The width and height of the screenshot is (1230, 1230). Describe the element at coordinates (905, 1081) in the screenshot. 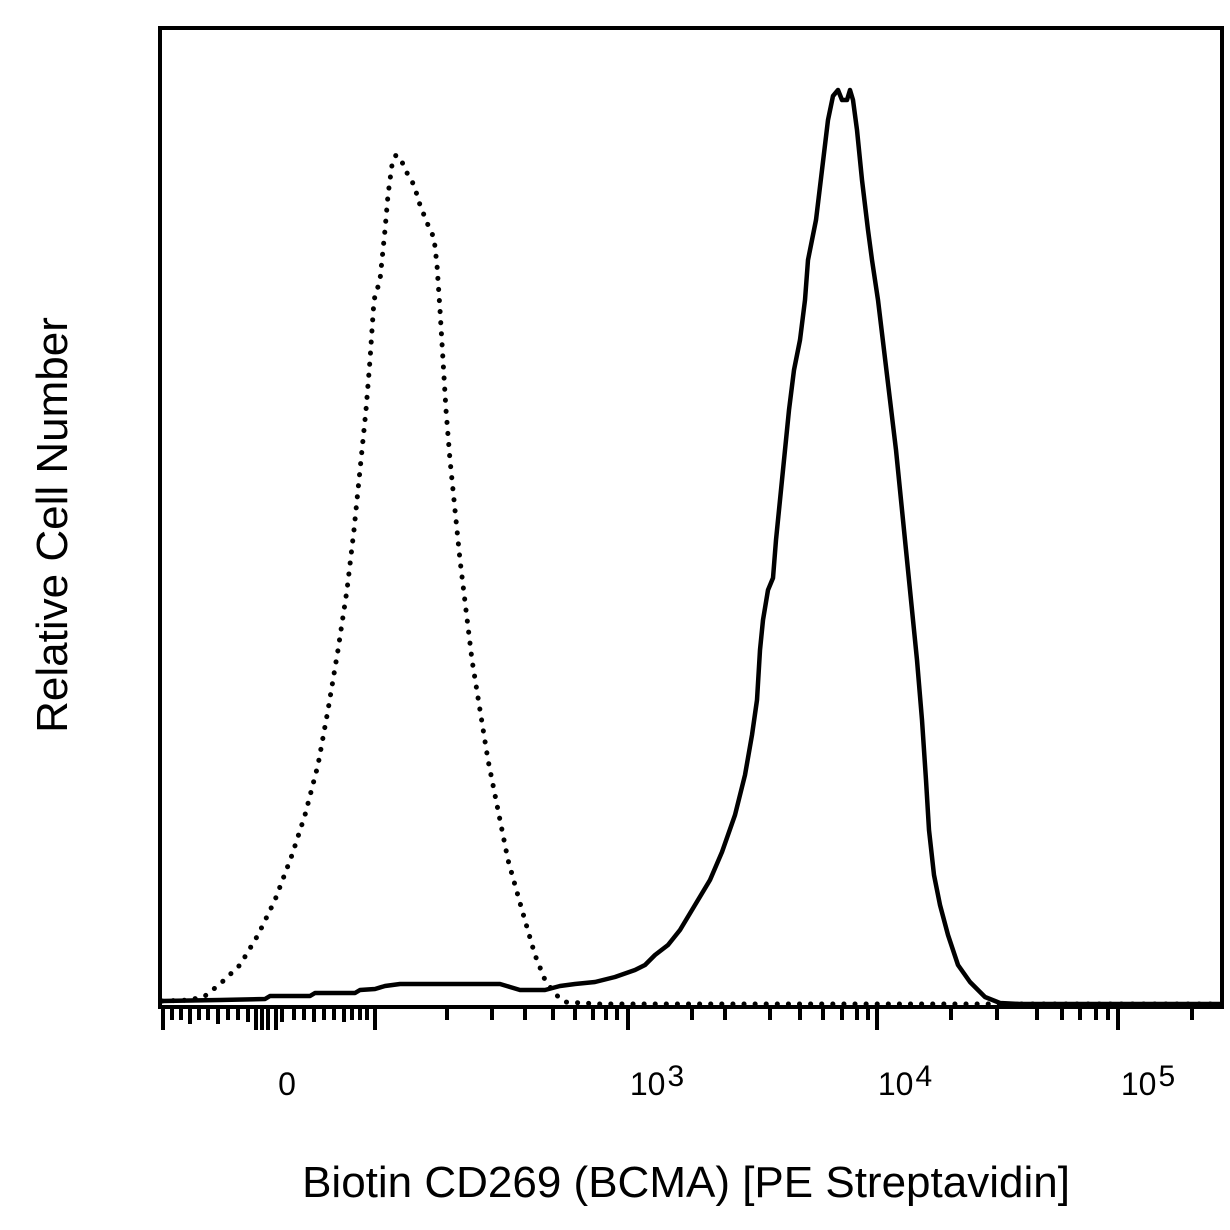

I see `x-tick-label-1e4: 104` at that location.